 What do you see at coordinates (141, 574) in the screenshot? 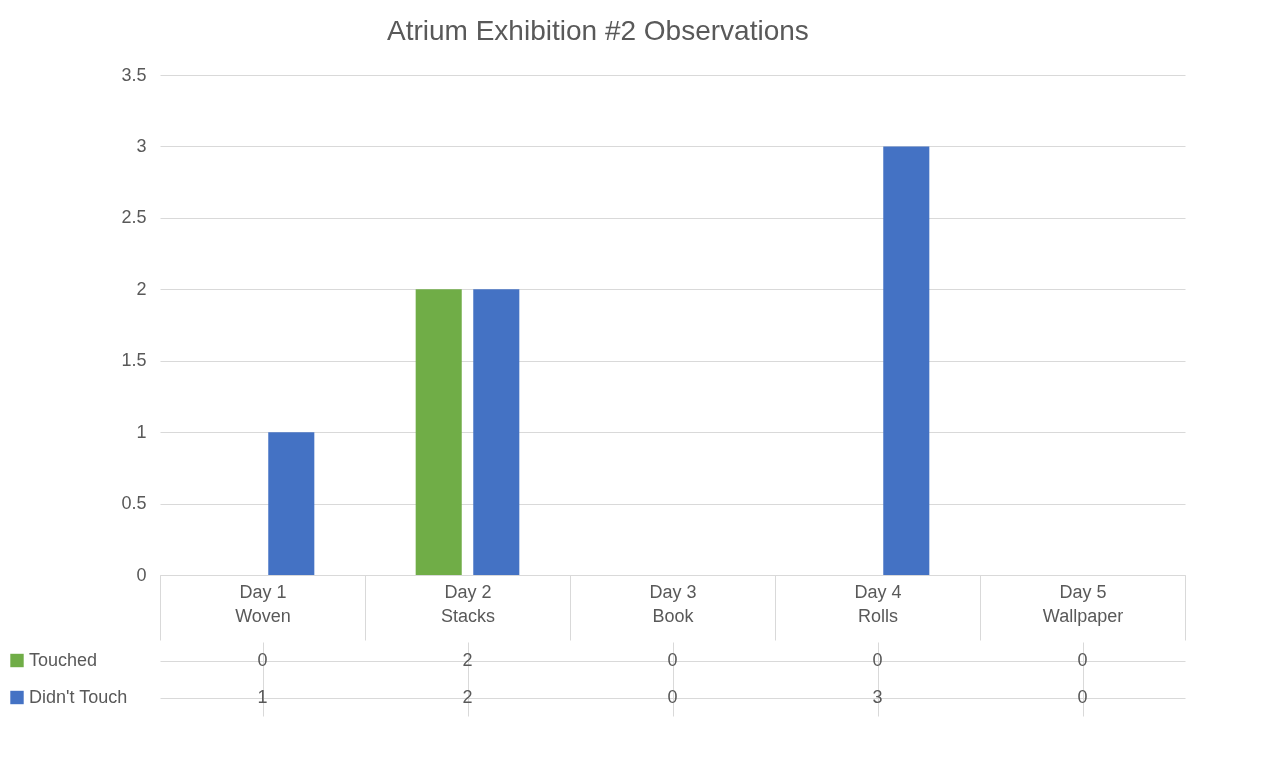
I see `y-tick-label: 0` at bounding box center [141, 574].